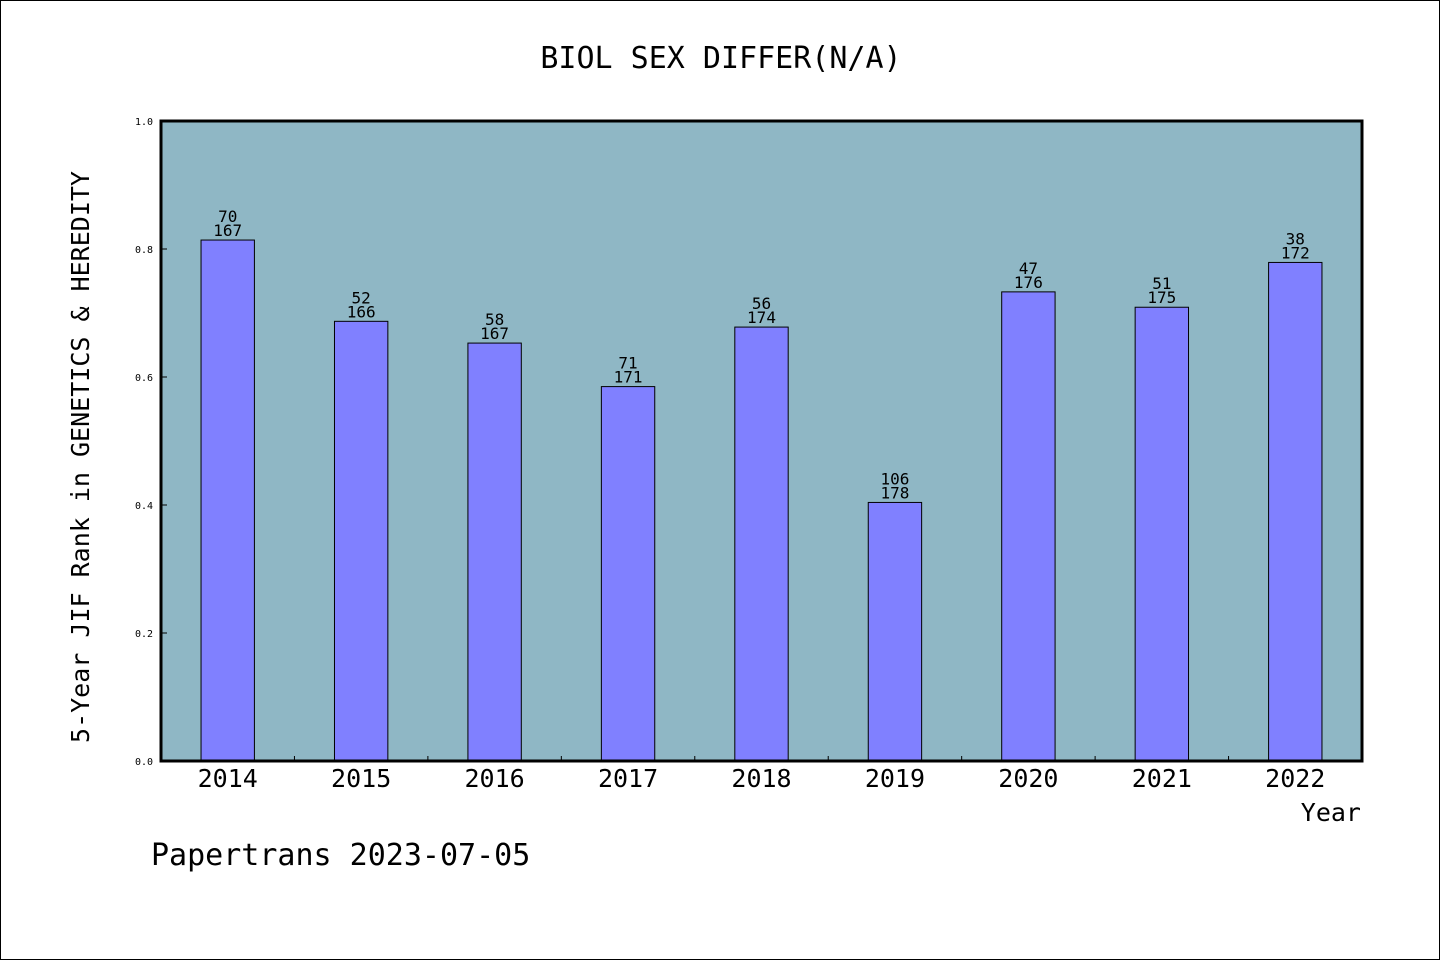 This screenshot has height=961, width=1440. Describe the element at coordinates (1162, 778) in the screenshot. I see `x-tick-label: 2021` at that location.